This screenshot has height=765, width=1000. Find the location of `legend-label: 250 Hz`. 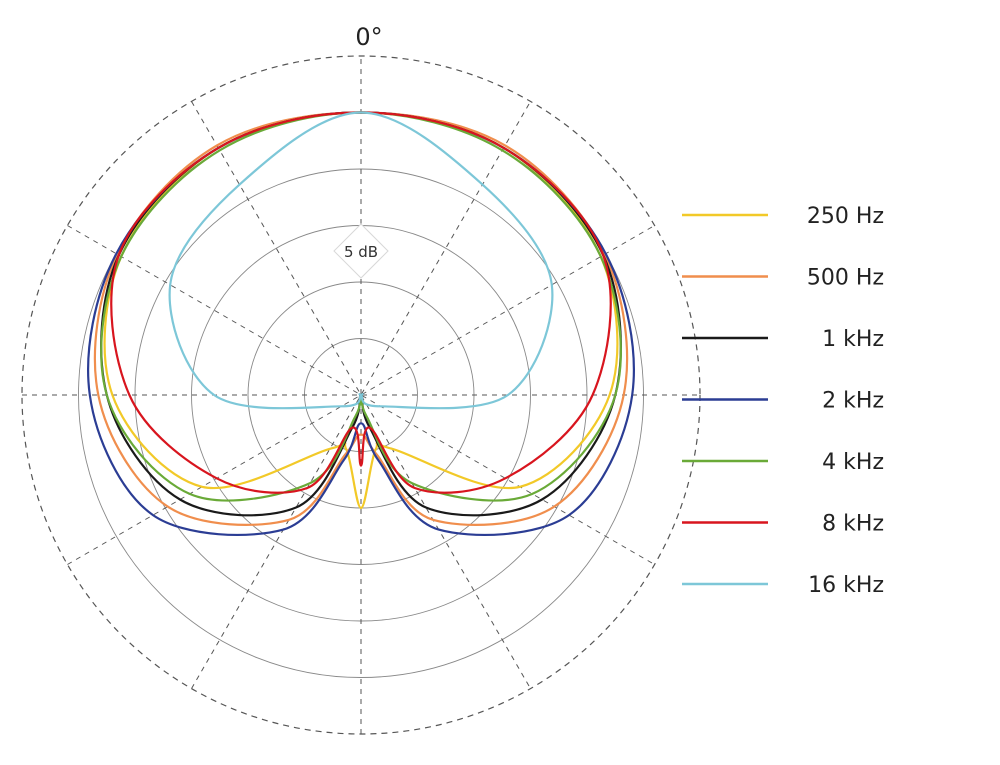

legend-label: 250 Hz is located at coordinates (845, 216).